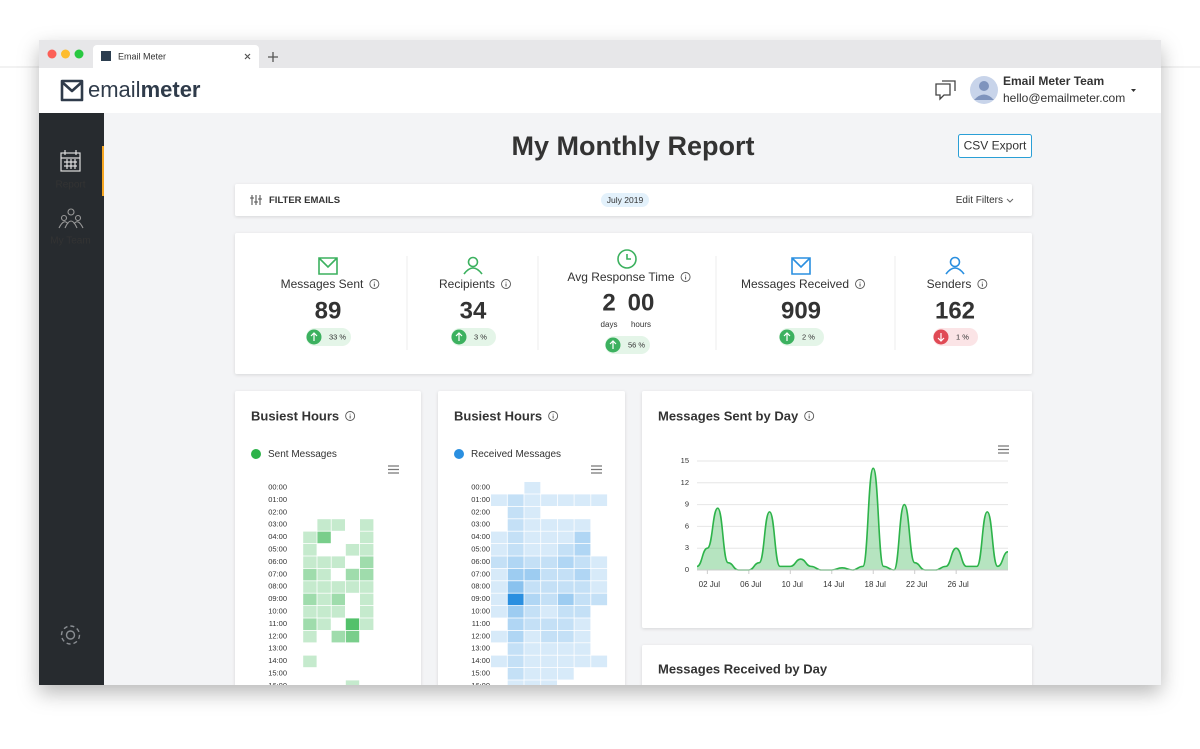 The image size is (1200, 749). Describe the element at coordinates (480, 685) in the screenshot. I see `hour-label: 16:00` at that location.